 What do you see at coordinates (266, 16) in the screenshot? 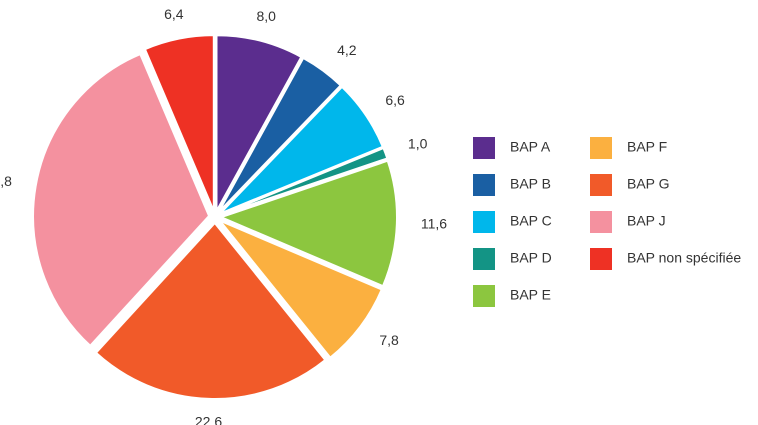
I see `data-label: 8,0` at bounding box center [266, 16].